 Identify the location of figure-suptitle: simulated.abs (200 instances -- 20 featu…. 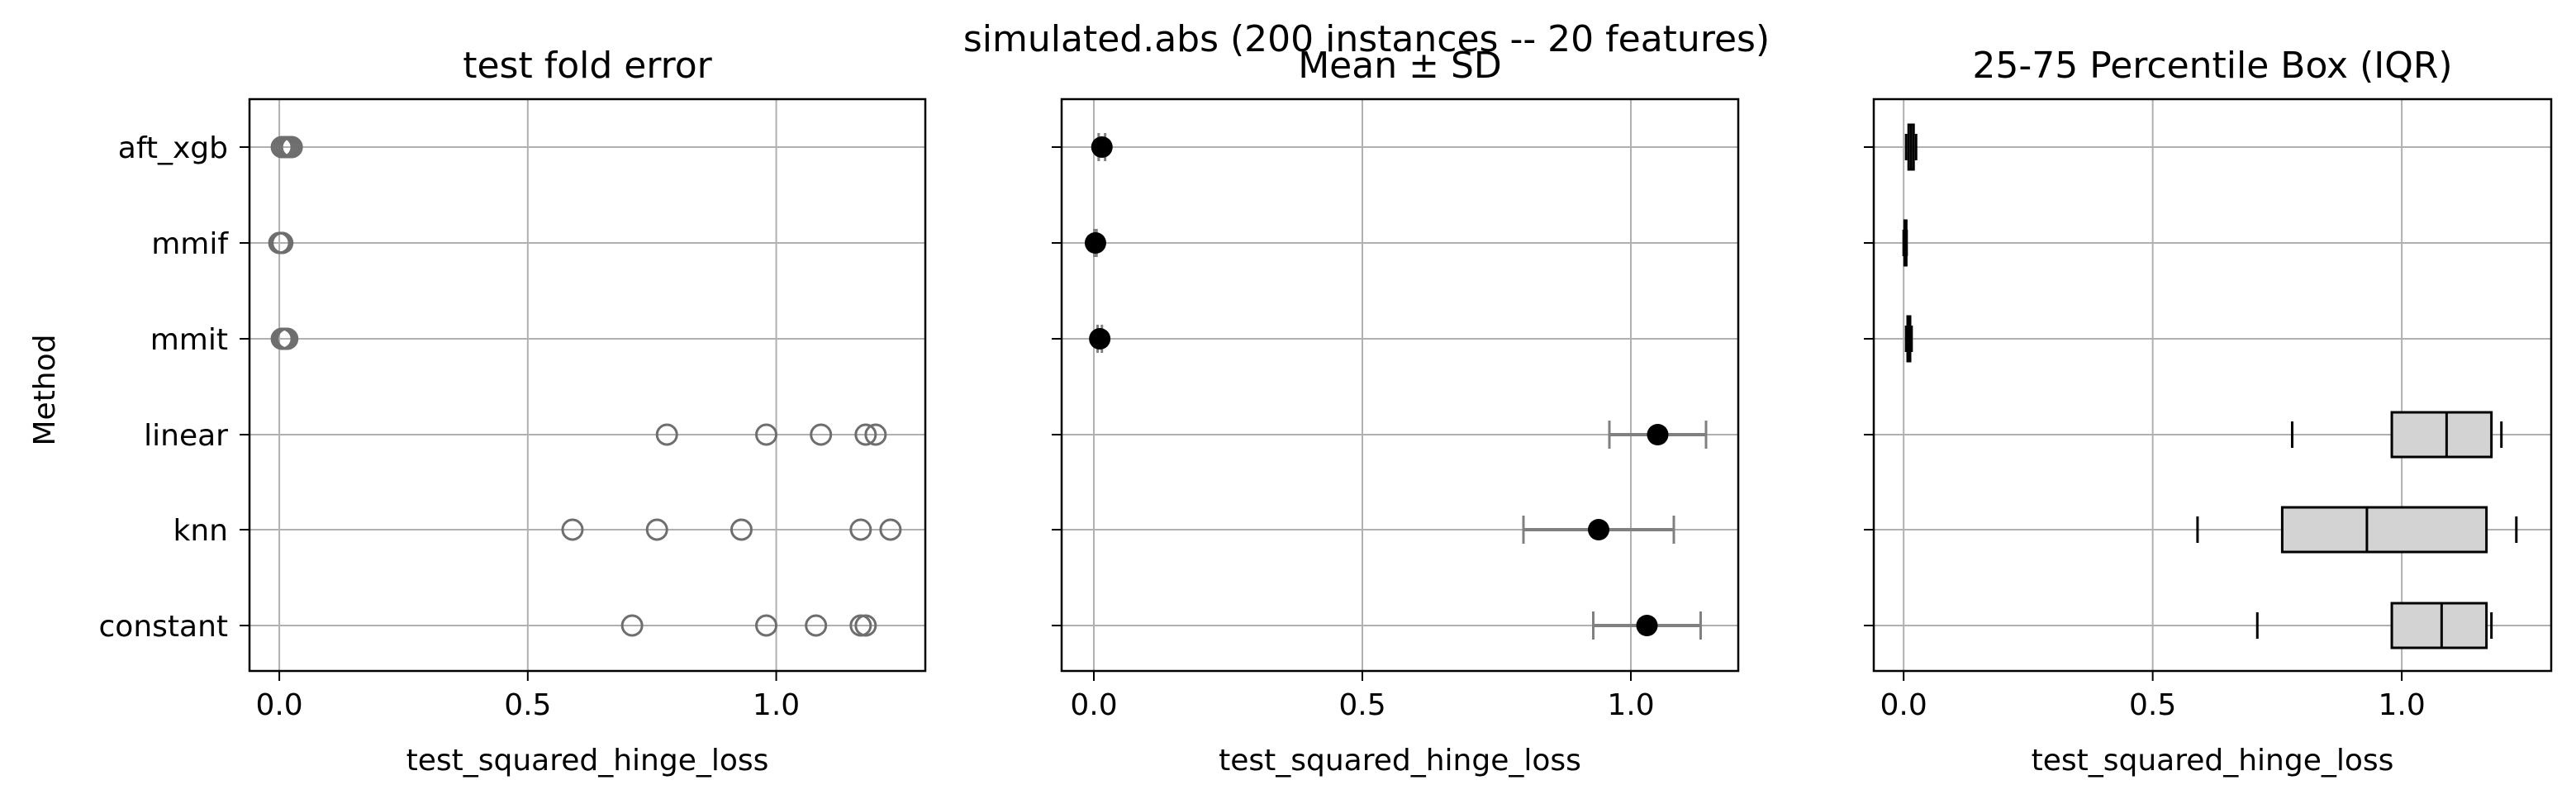
(1366, 39).